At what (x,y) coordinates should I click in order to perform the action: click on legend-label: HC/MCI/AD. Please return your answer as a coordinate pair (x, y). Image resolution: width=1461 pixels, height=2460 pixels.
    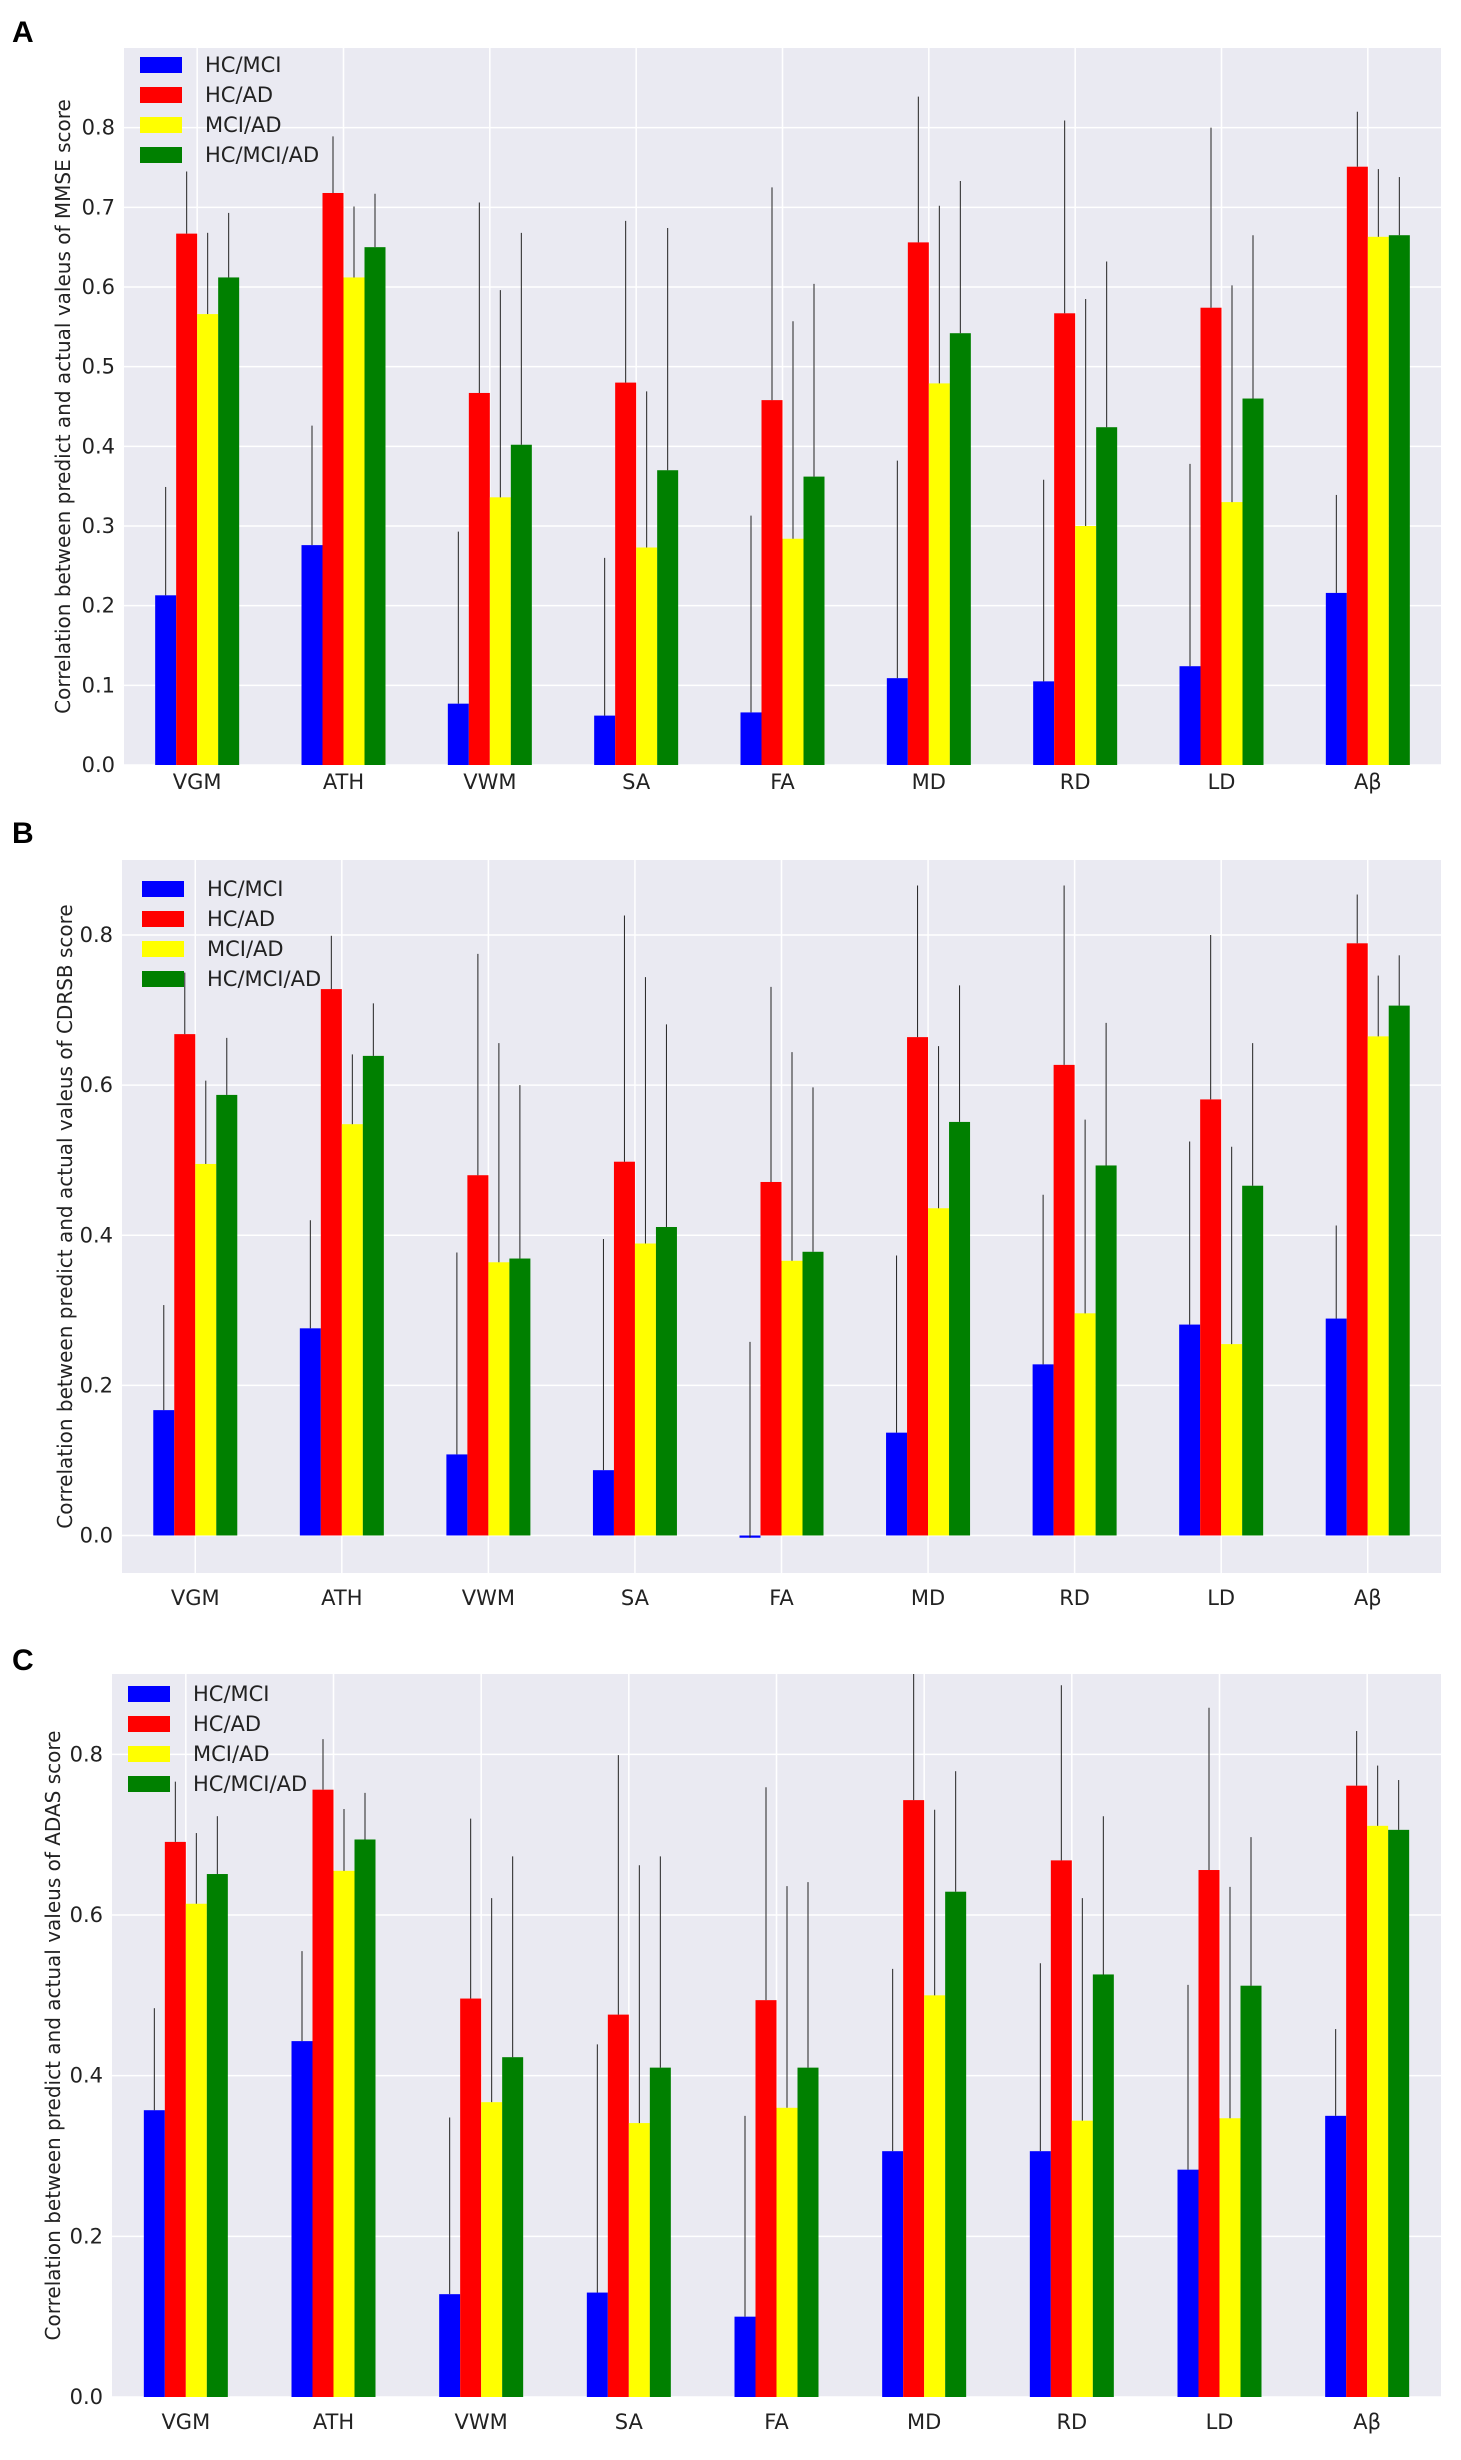
    Looking at the image, I should click on (250, 1784).